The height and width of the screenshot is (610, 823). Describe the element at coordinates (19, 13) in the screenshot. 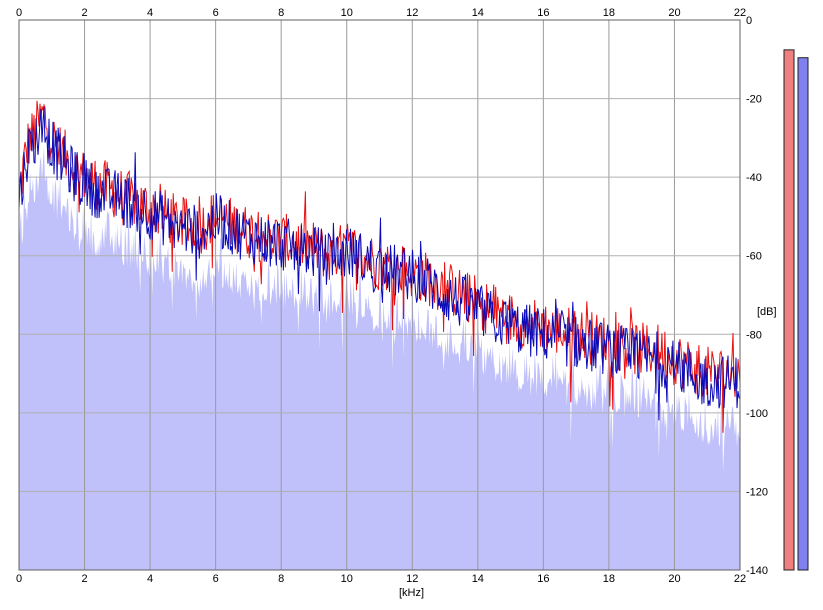

I see `x-tick-label-top: 0` at that location.